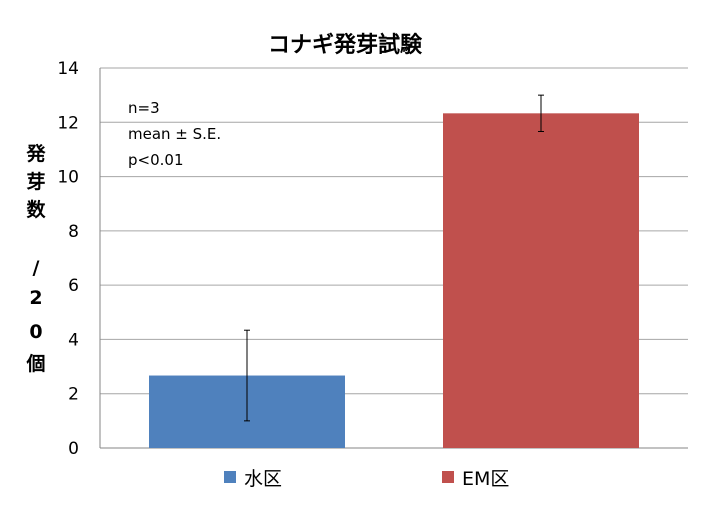 This screenshot has height=515, width=704. Describe the element at coordinates (36, 268) in the screenshot. I see `y-axis-label-char: /` at that location.